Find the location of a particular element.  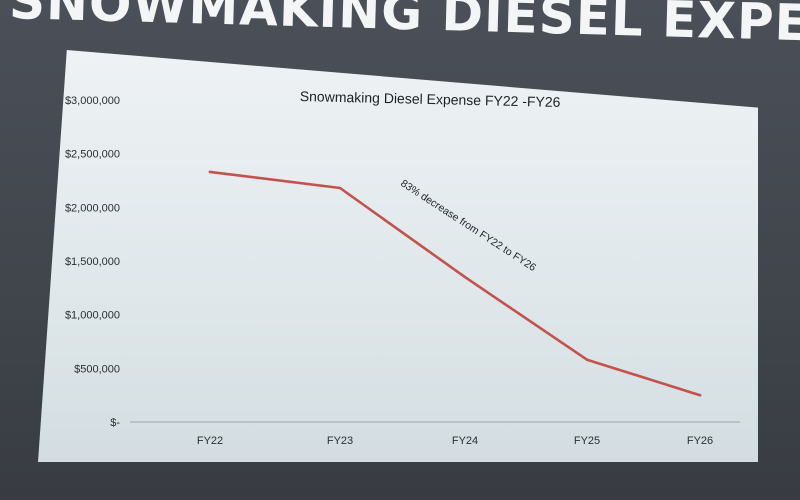

y-tick-label: $500,000 is located at coordinates (97, 369).